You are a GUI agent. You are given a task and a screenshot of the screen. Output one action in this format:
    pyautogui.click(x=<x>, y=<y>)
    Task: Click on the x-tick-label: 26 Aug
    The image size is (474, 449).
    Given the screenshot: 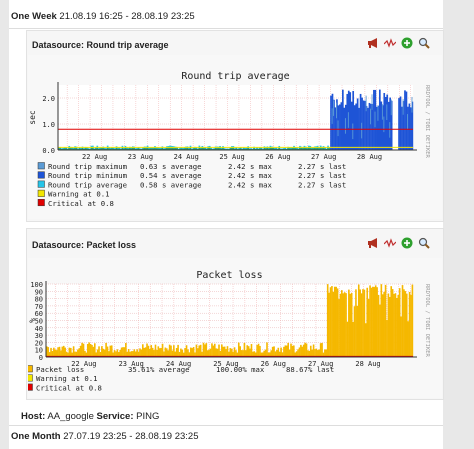 What is the action you would take?
    pyautogui.click(x=273, y=364)
    